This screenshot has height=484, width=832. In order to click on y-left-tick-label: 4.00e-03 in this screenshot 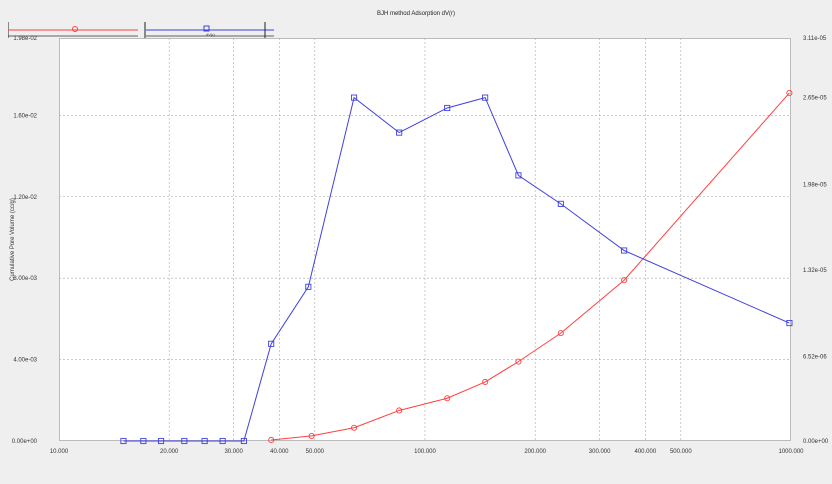, I will do `click(25, 361)`.